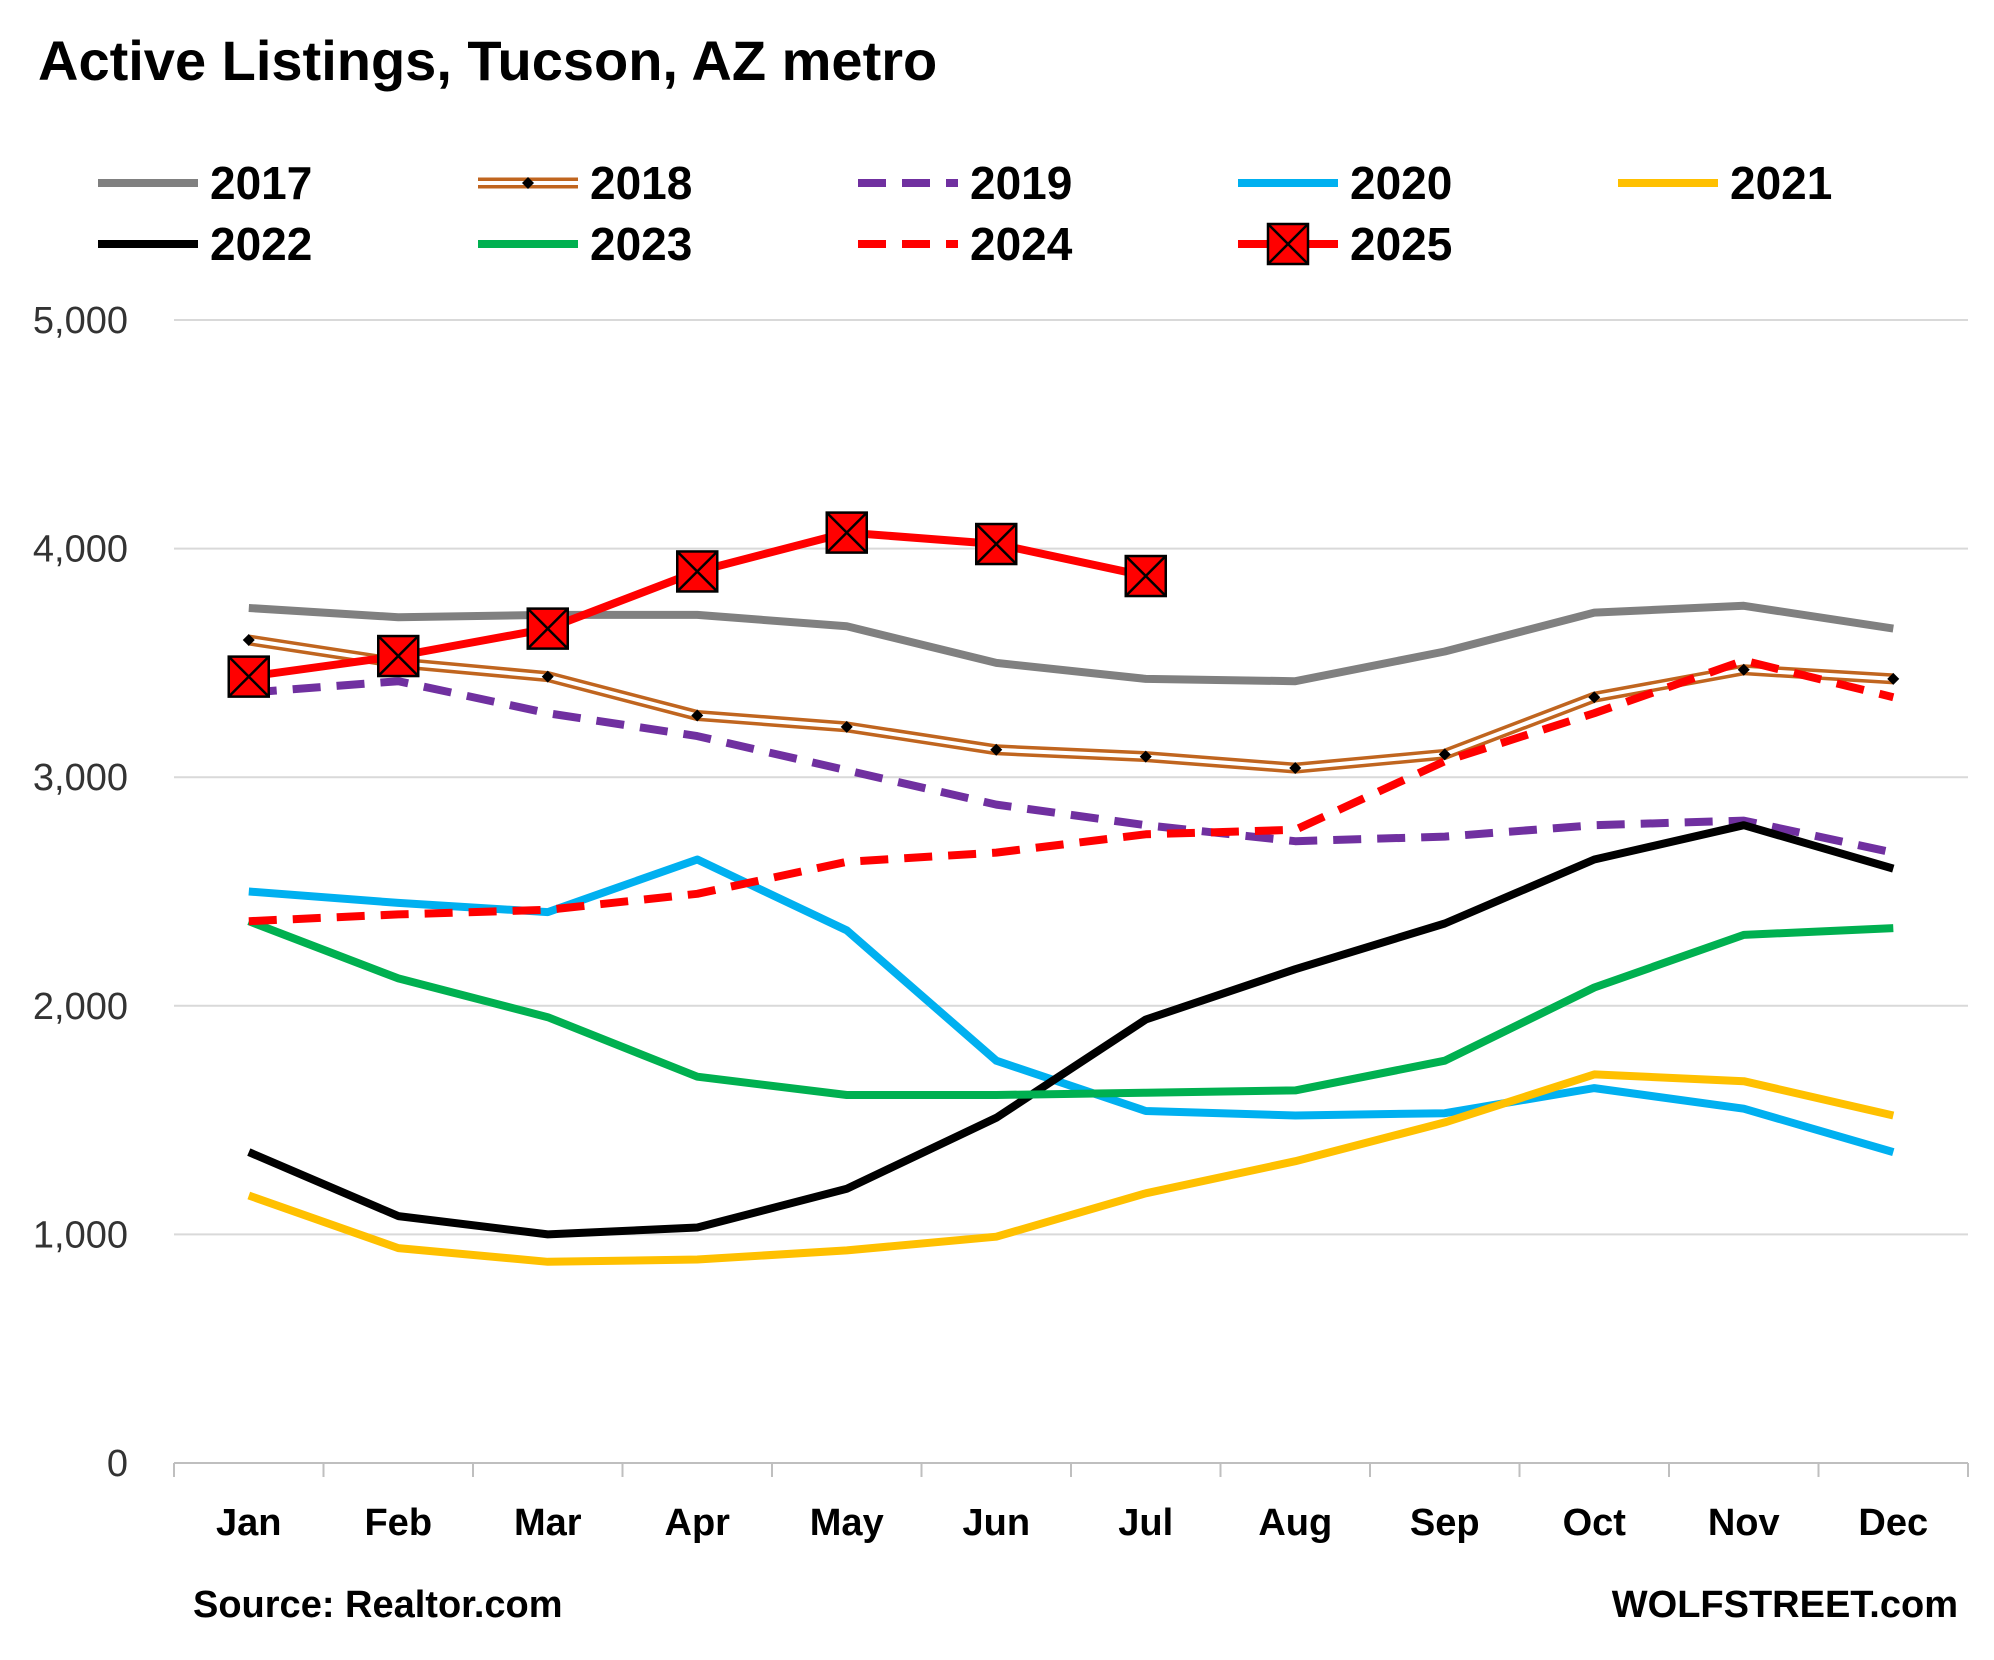 The height and width of the screenshot is (1660, 1994). What do you see at coordinates (398, 1523) in the screenshot?
I see `x-tick-label: Feb` at bounding box center [398, 1523].